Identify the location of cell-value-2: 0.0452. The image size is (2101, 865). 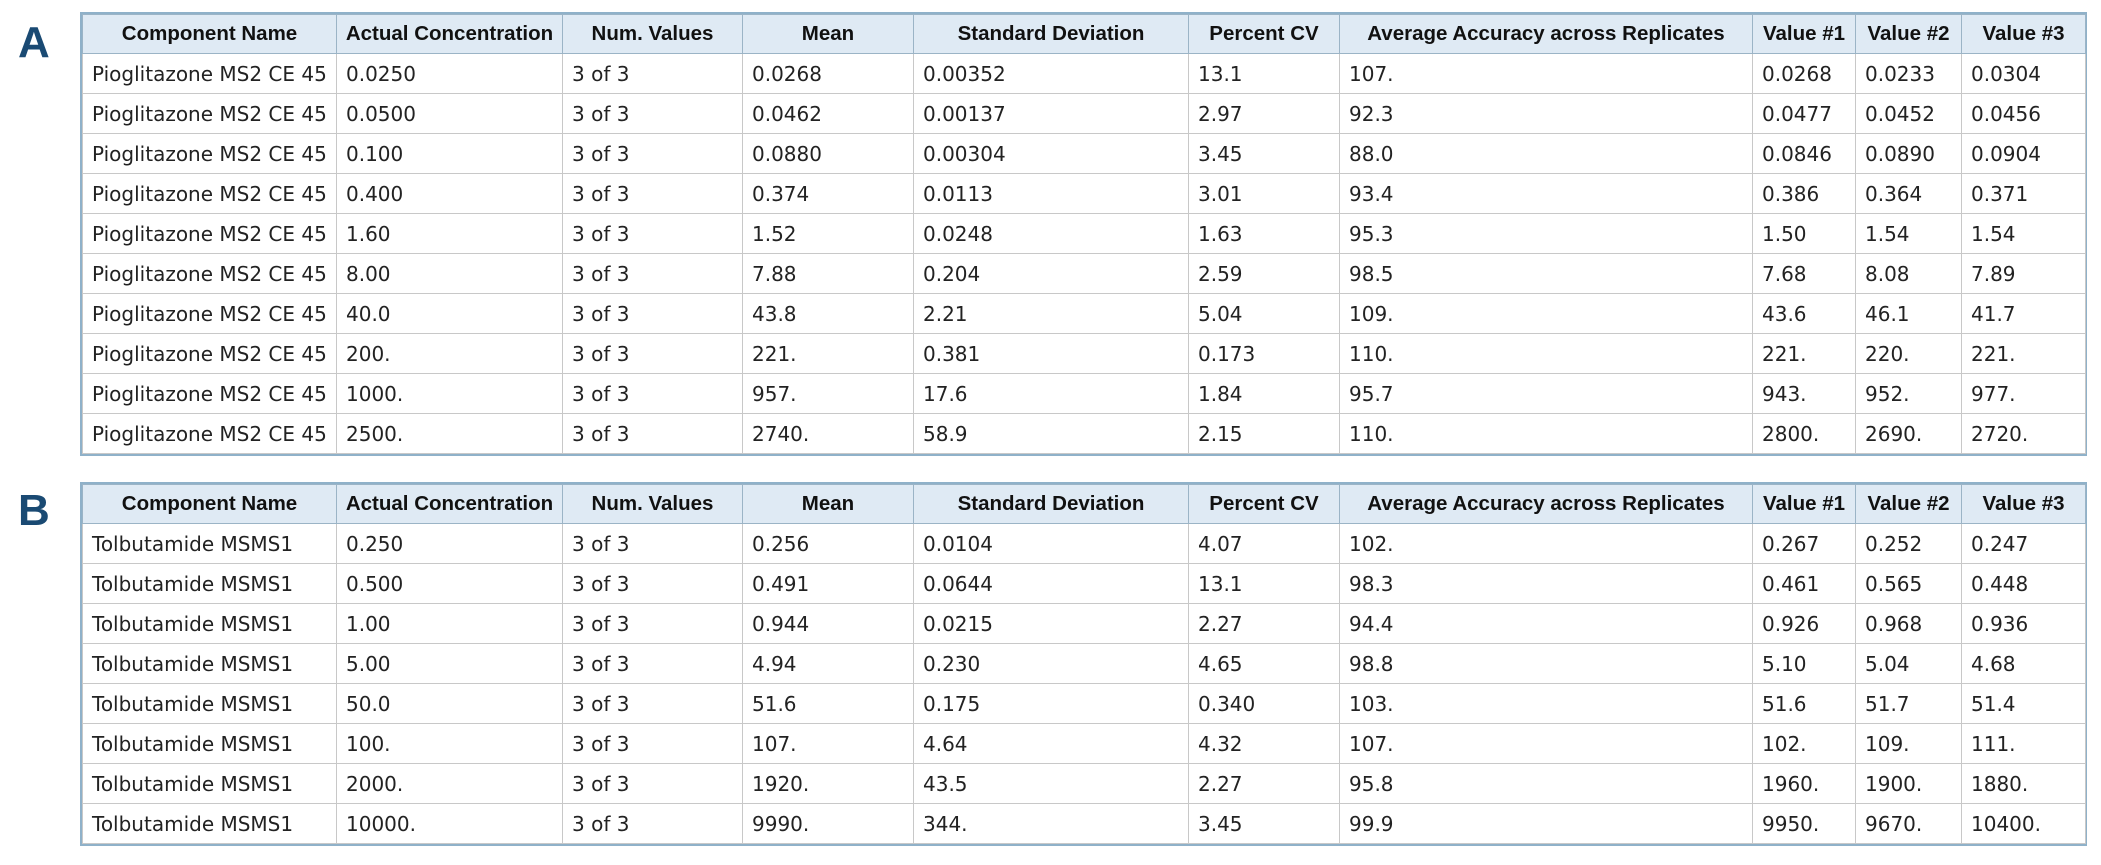
(1908, 113).